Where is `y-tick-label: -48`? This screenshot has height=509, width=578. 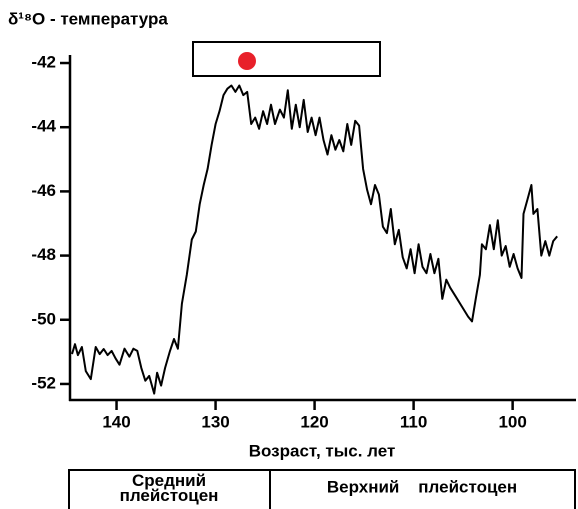 y-tick-label: -48 is located at coordinates (43, 254).